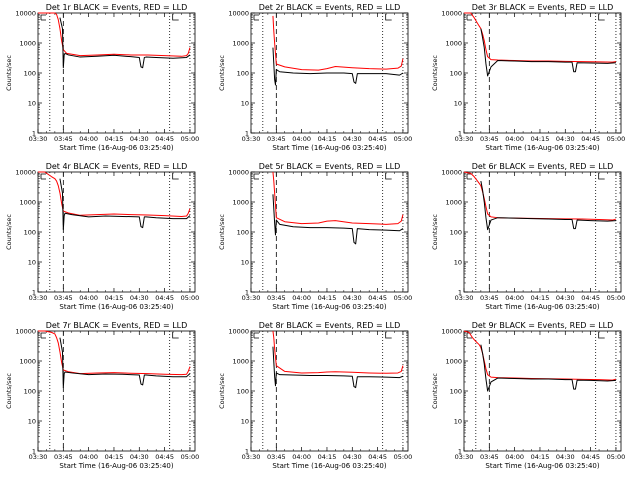 Image resolution: width=640 pixels, height=485 pixels. Describe the element at coordinates (543, 166) in the screenshot. I see `chart-title: Det 6r BLACK = Events, RED = LLD` at that location.